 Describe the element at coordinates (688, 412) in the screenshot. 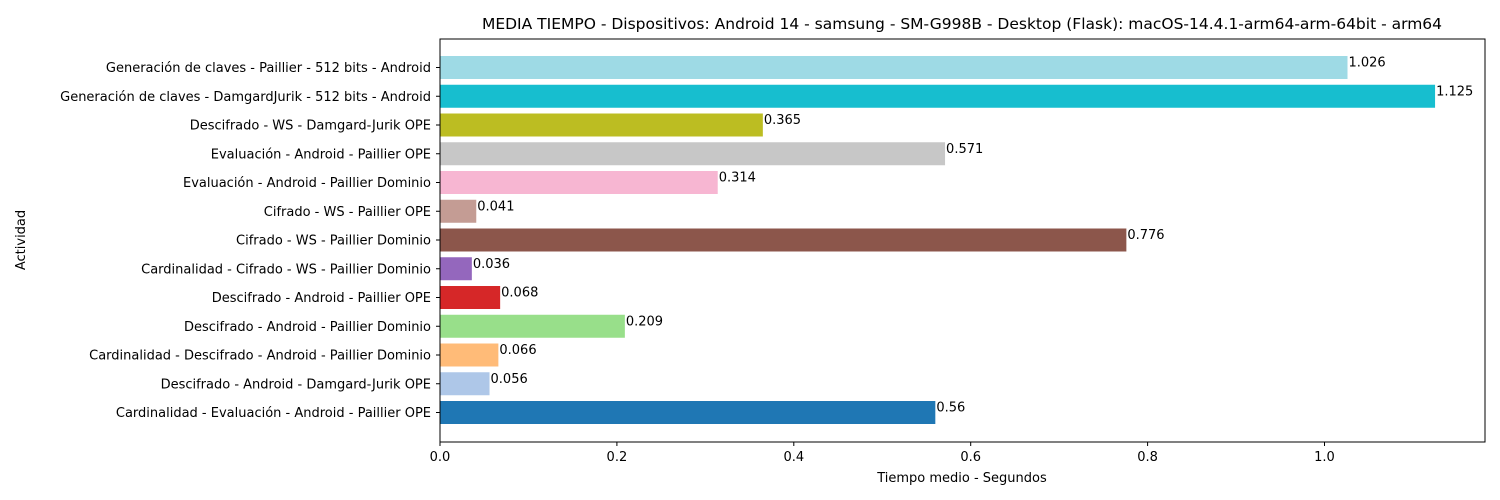

I see `bar-cardinalidad-evaluacion-android-paillier-ope` at that location.